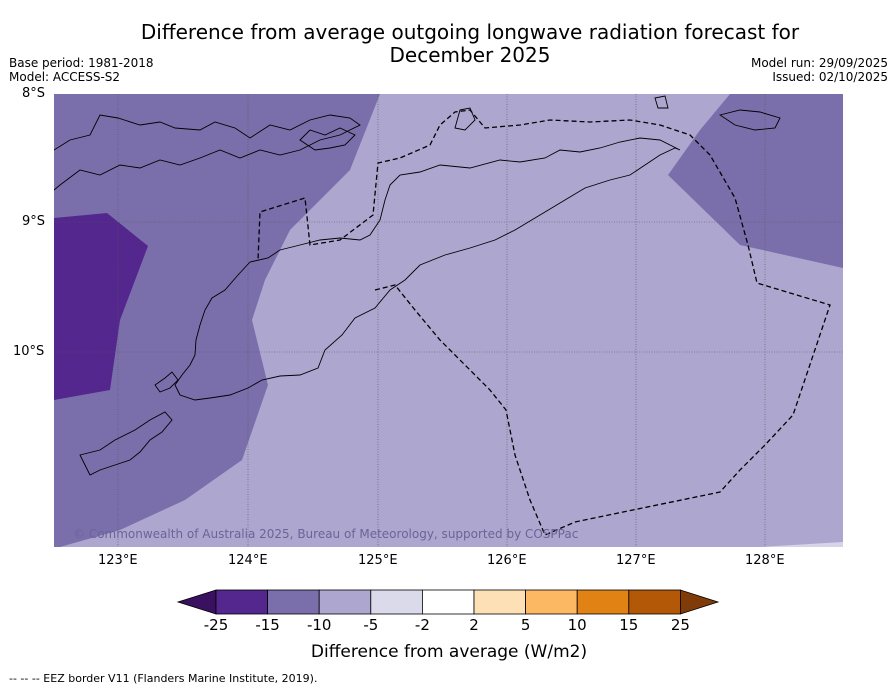 This screenshot has height=690, width=896. Describe the element at coordinates (34, 93) in the screenshot. I see `lat-label: 8°S` at that location.